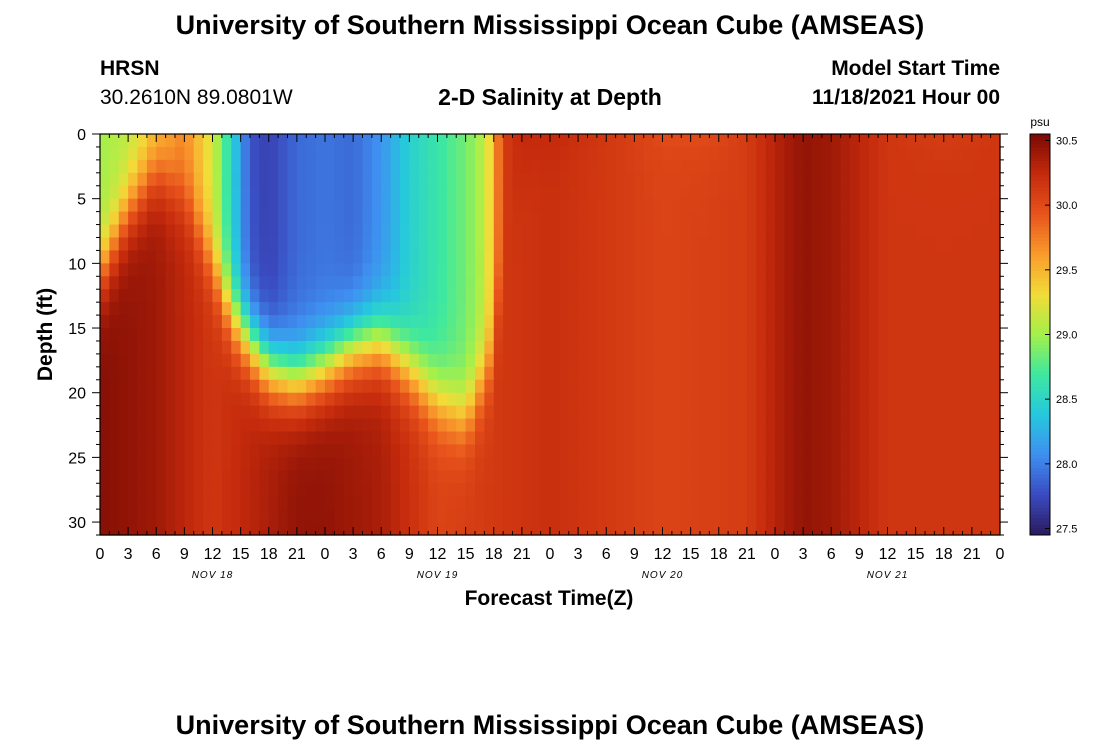 Image resolution: width=1100 pixels, height=750 pixels. What do you see at coordinates (1039, 122) in the screenshot?
I see `colorbar-unit: psu` at bounding box center [1039, 122].